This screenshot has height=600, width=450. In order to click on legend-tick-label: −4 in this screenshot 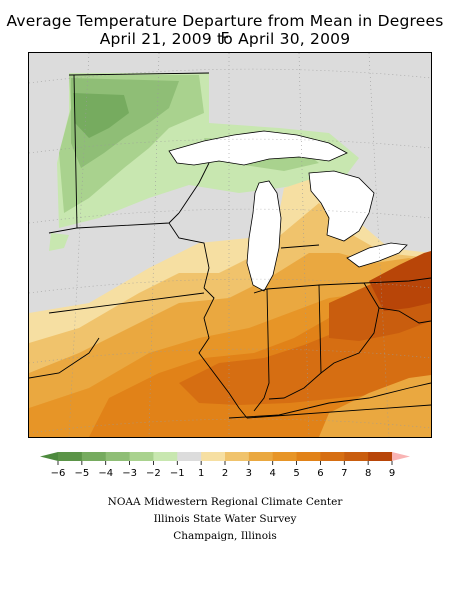, I will do `click(105, 473)`.